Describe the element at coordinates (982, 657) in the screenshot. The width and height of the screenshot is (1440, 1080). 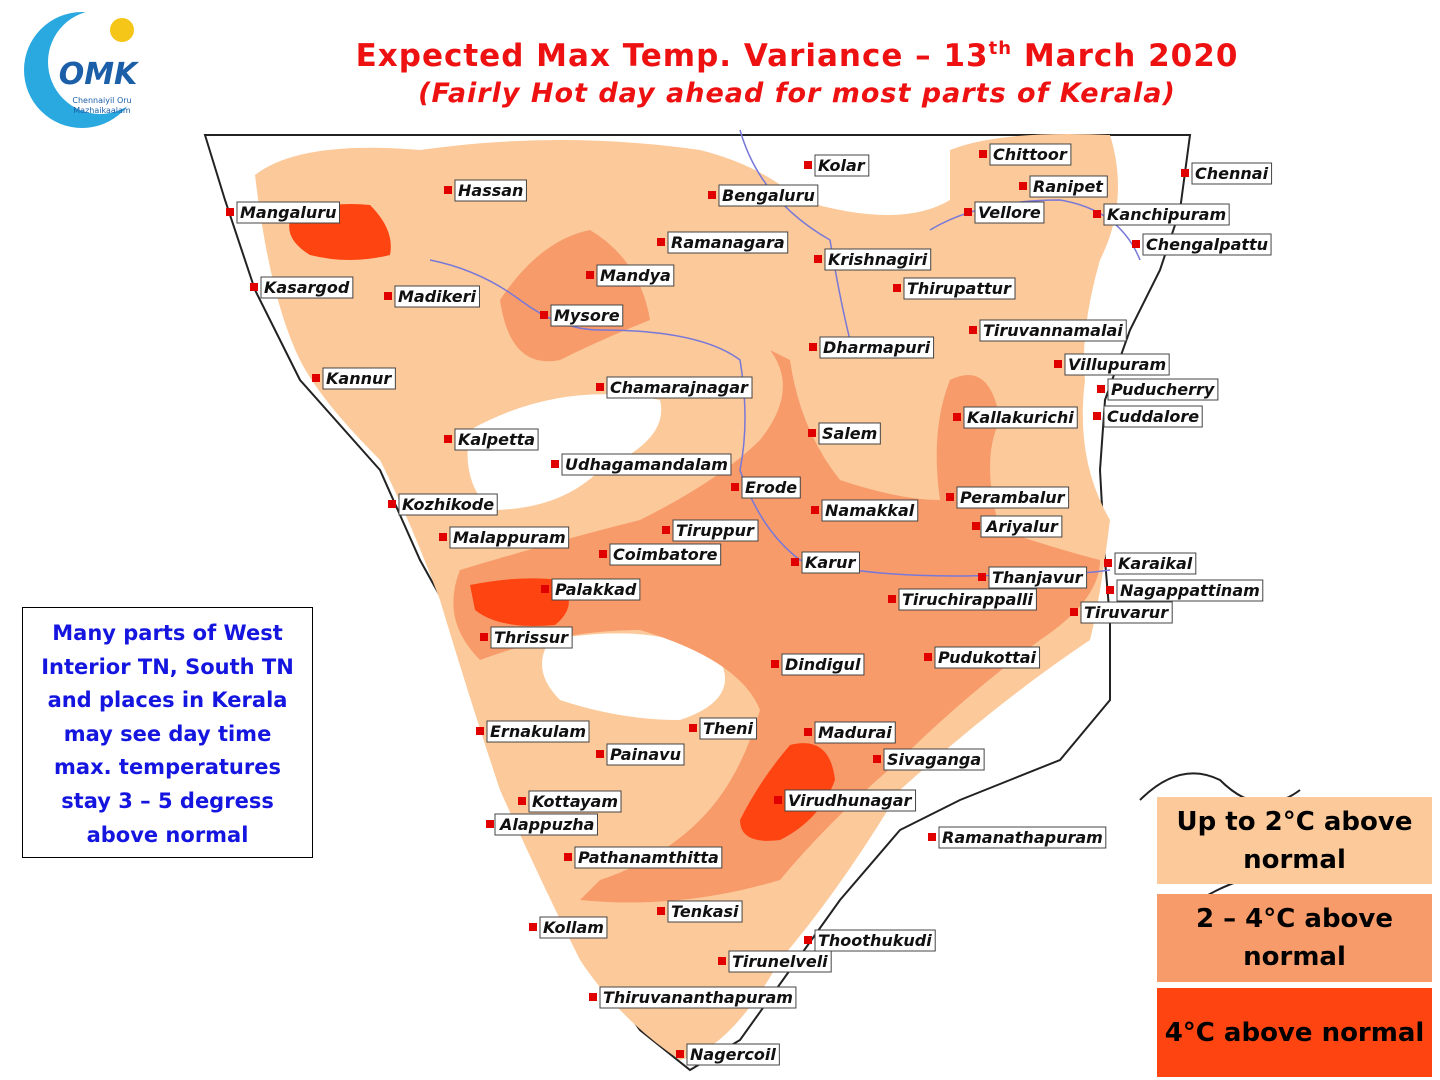
I see `city: Pudukottai` at that location.